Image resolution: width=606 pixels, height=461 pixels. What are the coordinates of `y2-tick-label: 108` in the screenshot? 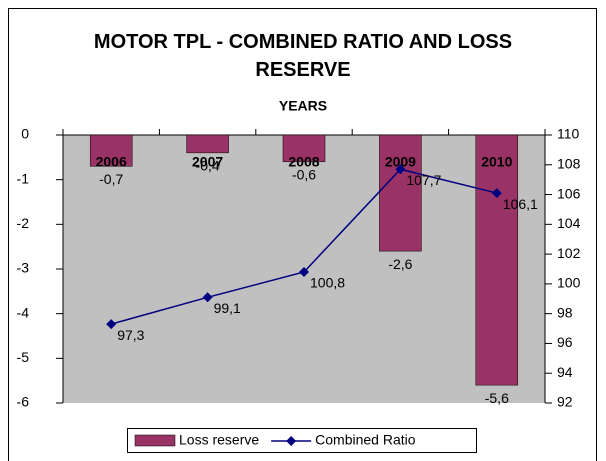 It's located at (569, 163).